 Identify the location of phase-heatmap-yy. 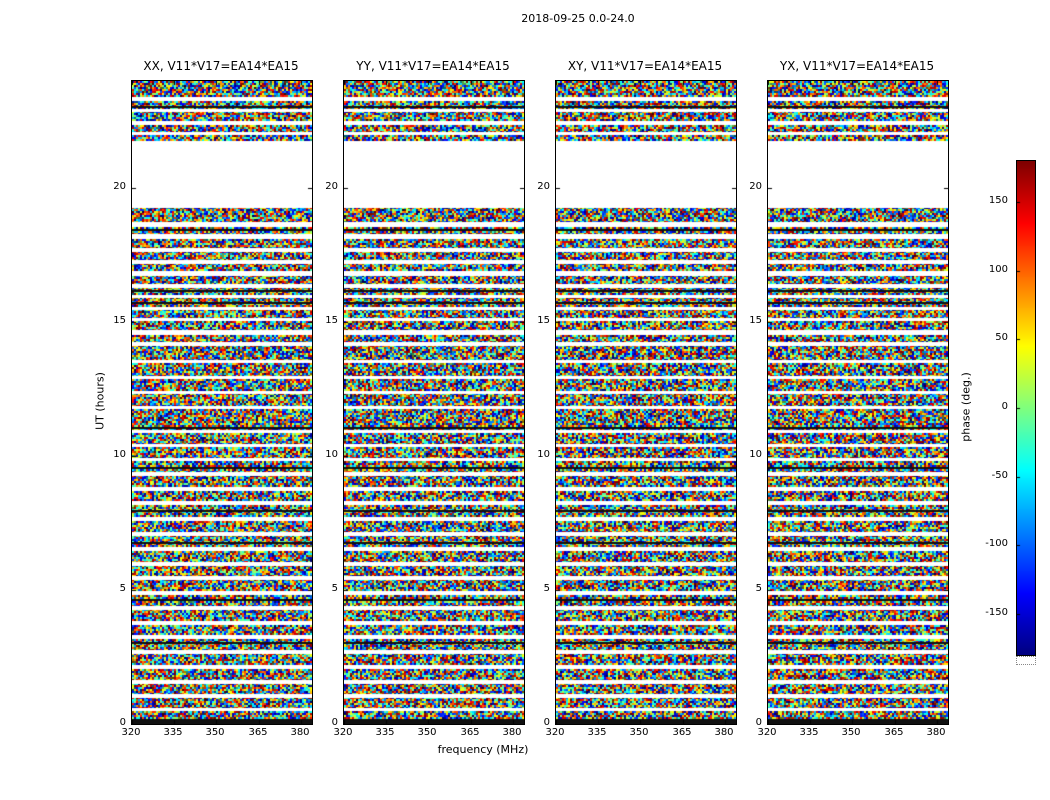
(434, 402).